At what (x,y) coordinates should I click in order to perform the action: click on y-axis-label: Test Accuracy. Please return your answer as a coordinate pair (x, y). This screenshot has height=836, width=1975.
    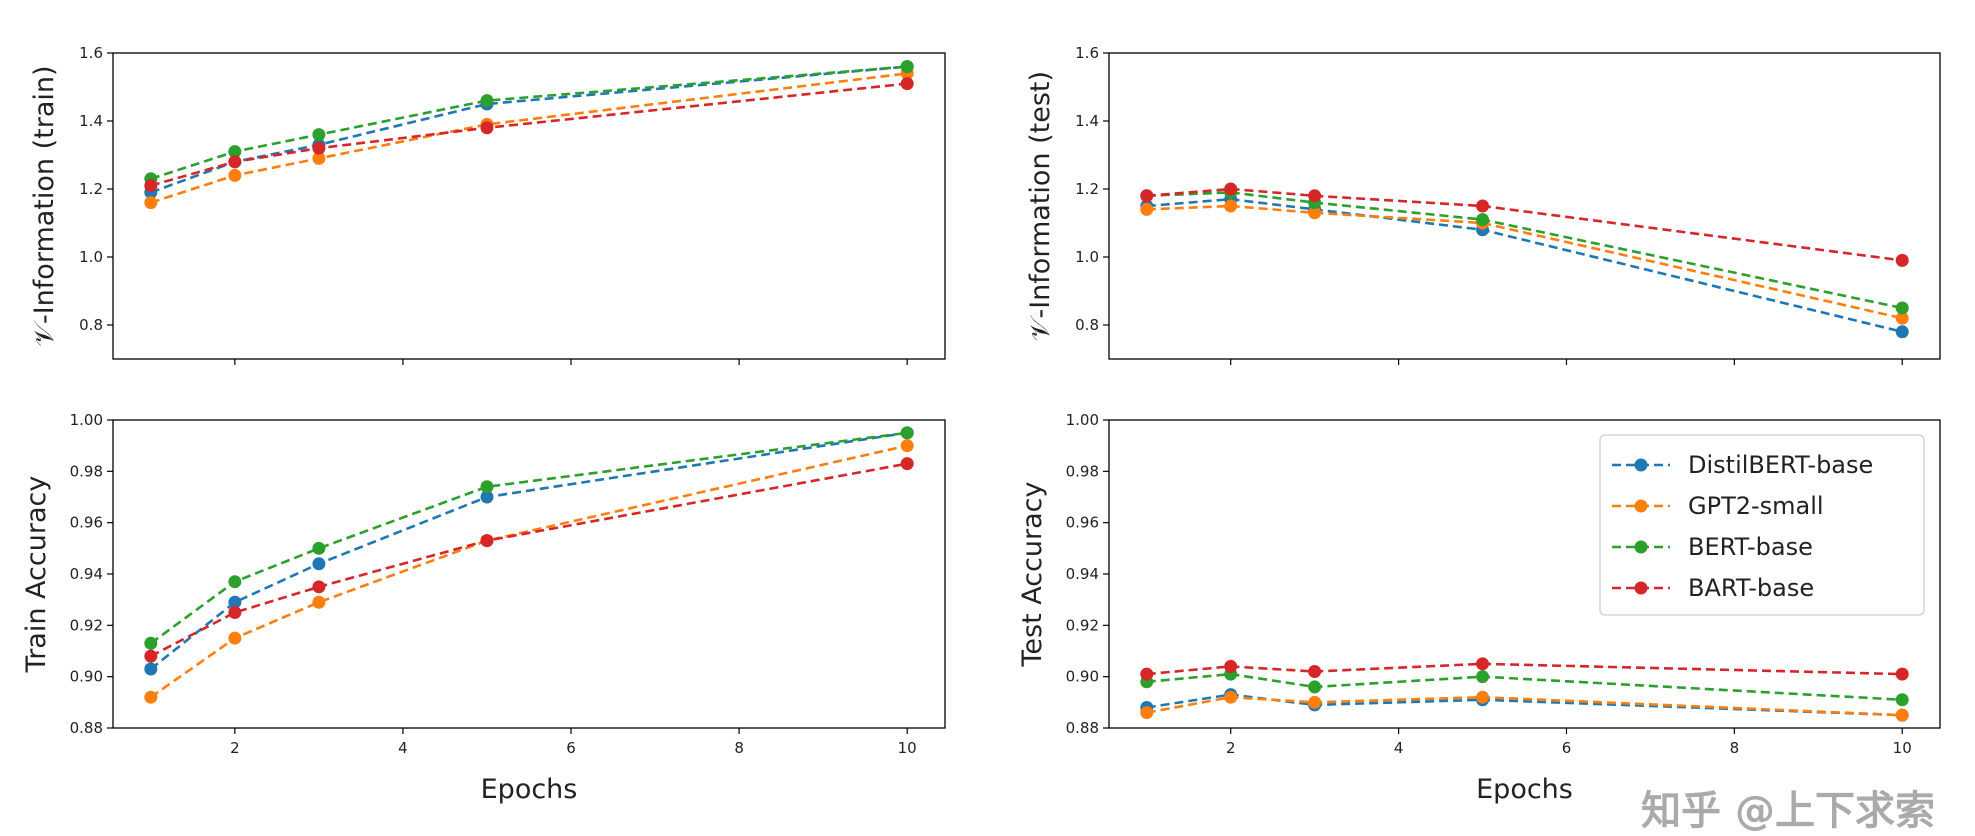
    Looking at the image, I should click on (1032, 574).